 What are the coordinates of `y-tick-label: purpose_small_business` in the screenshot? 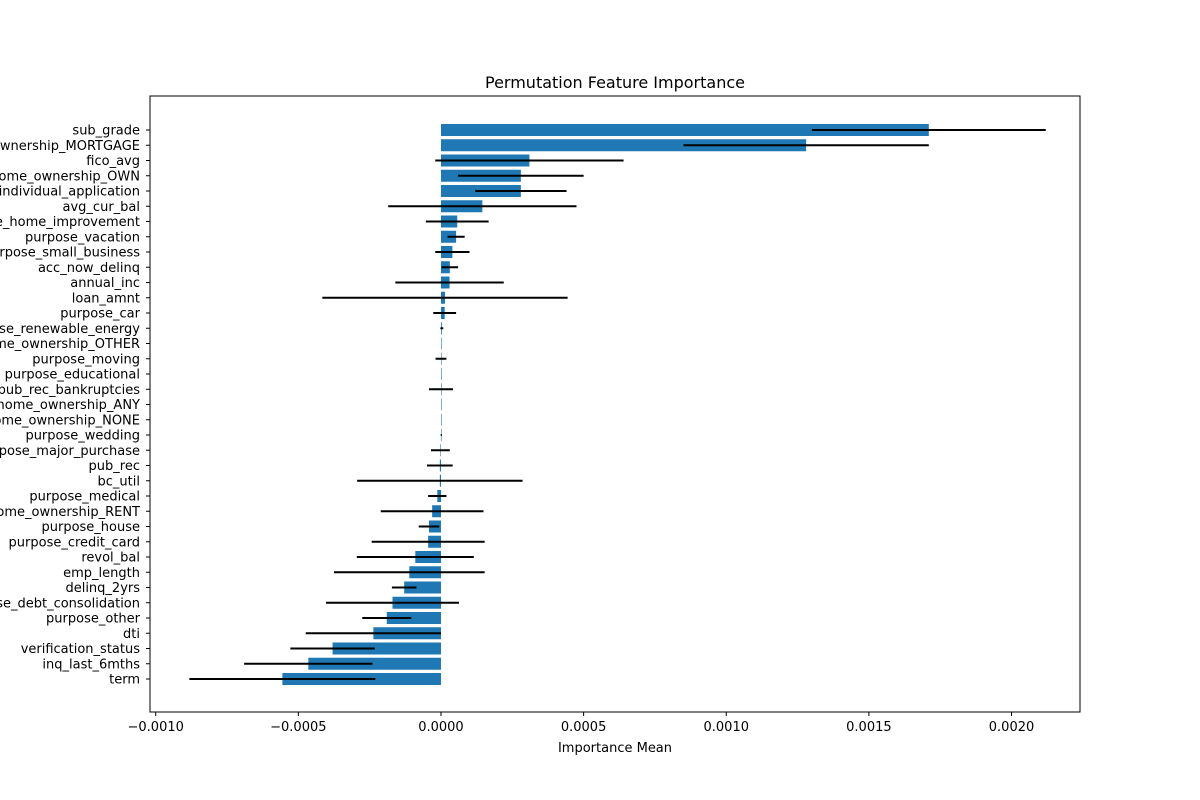 It's located at (70, 253).